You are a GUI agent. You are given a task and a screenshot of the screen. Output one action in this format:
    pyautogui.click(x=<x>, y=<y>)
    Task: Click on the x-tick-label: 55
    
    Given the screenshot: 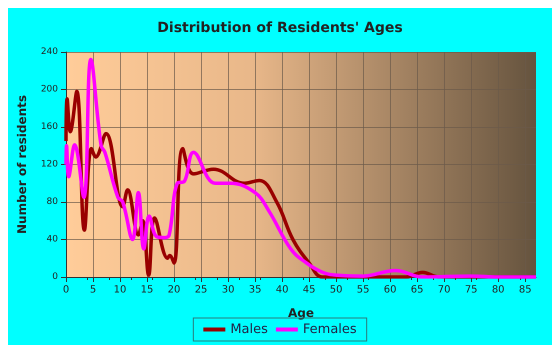 What is the action you would take?
    pyautogui.click(x=363, y=290)
    